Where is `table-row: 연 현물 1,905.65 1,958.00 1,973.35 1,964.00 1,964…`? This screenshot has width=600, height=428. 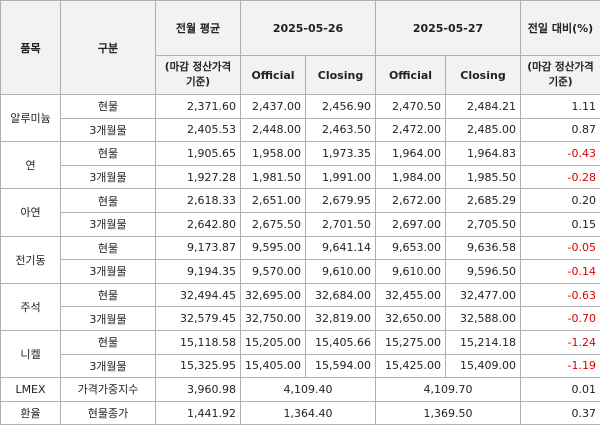
table-row: 연 현물 1,905.65 1,958.00 1,973.35 1,964.00 1,964… is located at coordinates (300, 165).